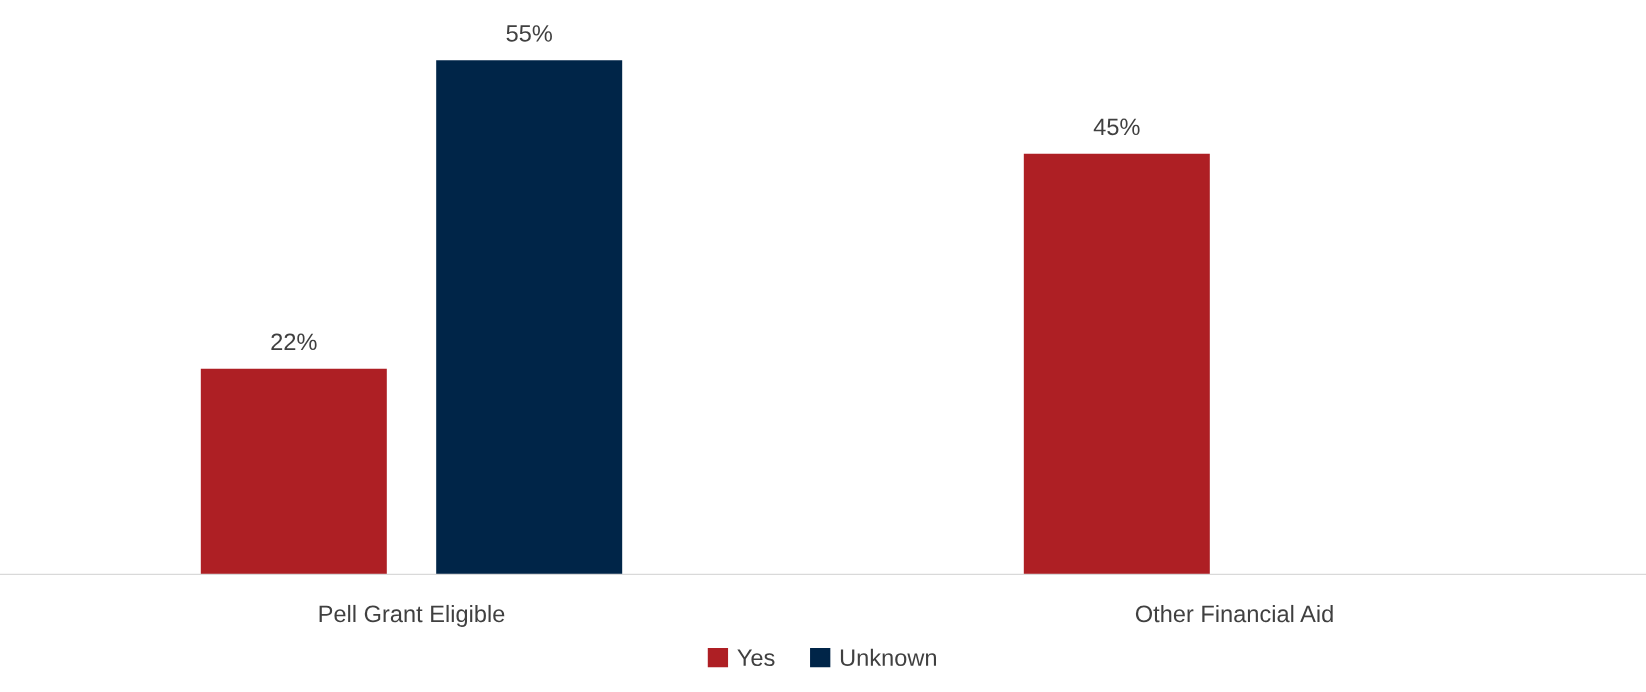 This screenshot has height=692, width=1646. I want to click on data-label: 45%, so click(1116, 127).